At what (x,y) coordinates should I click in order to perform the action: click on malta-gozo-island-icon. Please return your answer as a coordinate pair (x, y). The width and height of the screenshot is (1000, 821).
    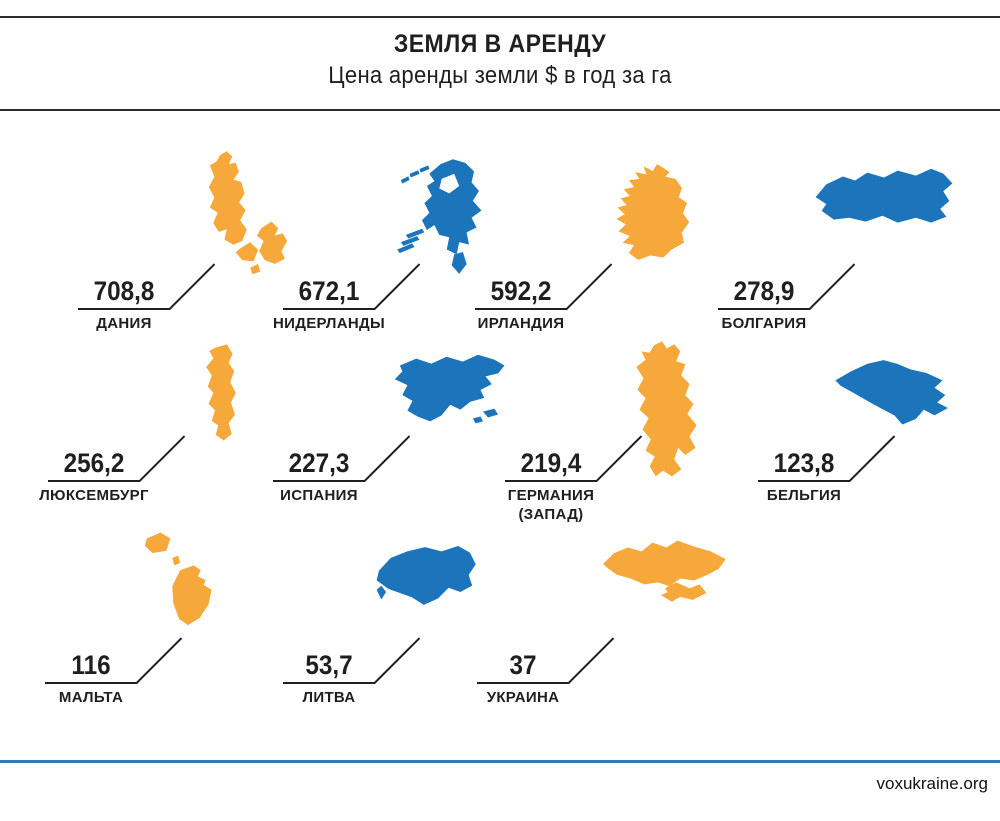
    Looking at the image, I should click on (157, 543).